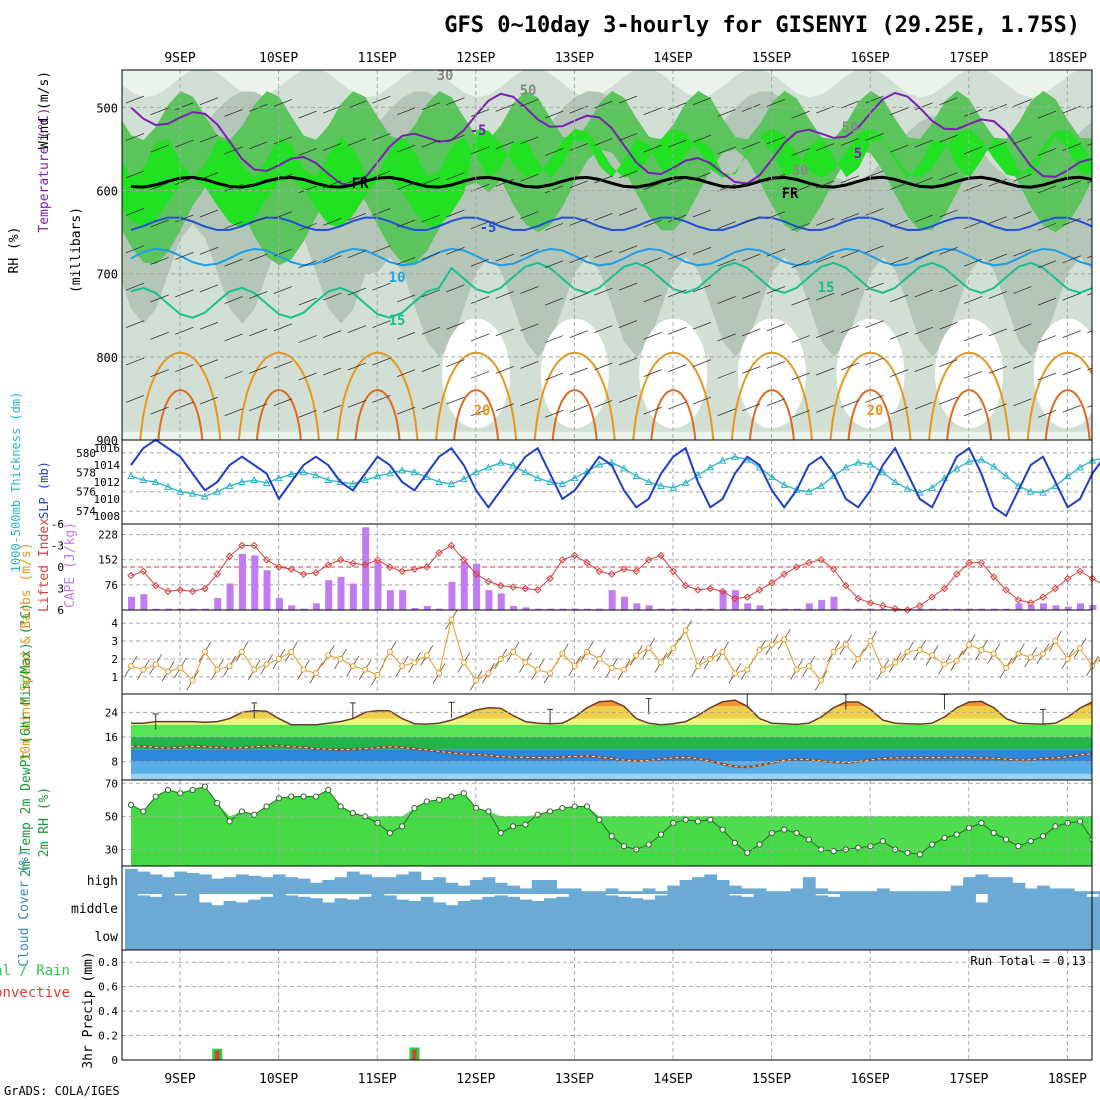 The image size is (1100, 1100). What do you see at coordinates (114, 659) in the screenshot?
I see `wind-tick-label: 2` at bounding box center [114, 659].